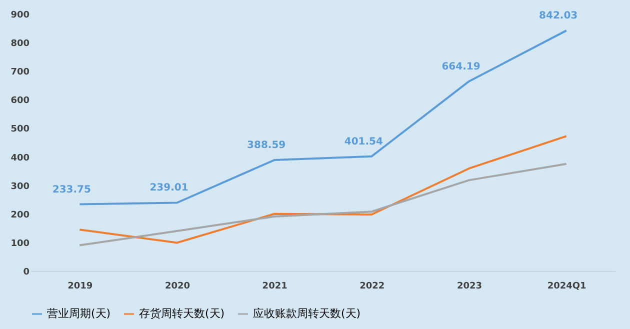  I want to click on x-tick-label: 2024Q1, so click(566, 287).